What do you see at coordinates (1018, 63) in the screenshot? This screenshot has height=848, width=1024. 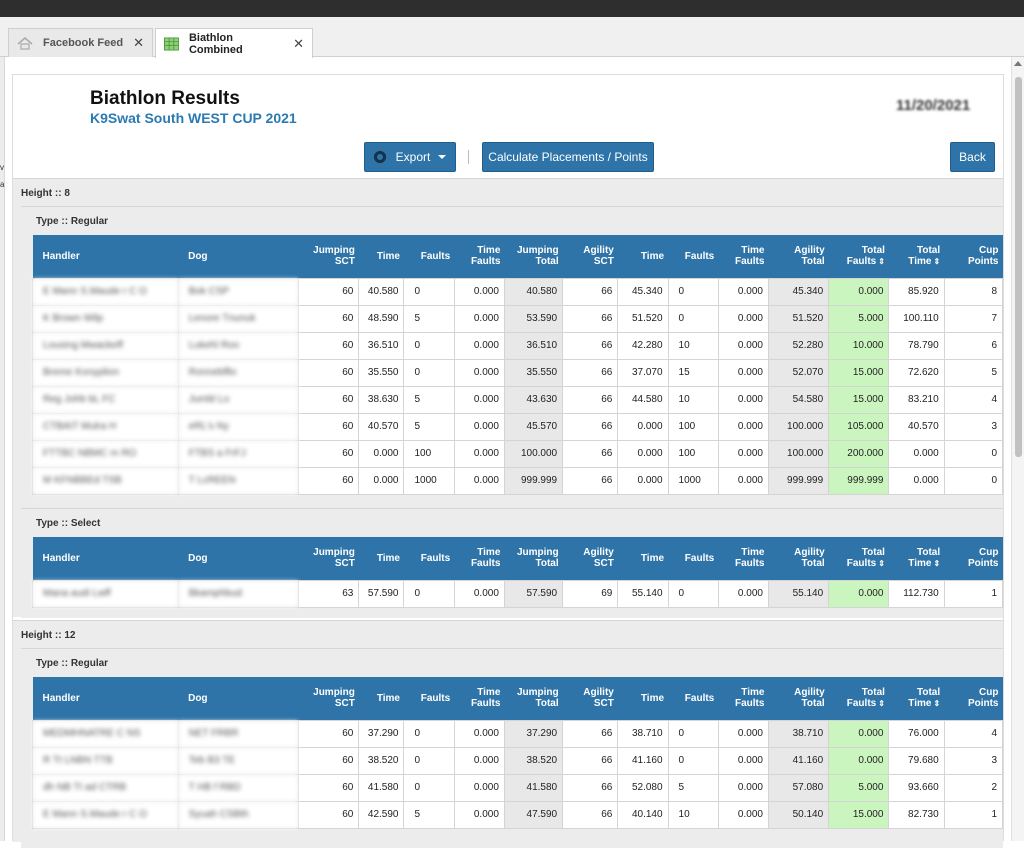 I see `scroll-up-icon` at bounding box center [1018, 63].